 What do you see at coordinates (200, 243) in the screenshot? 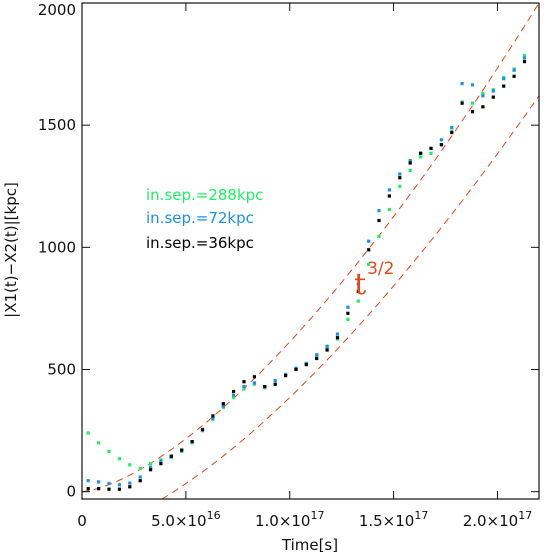
I see `legend-entry-36kpc: in.sep.=36kpc` at bounding box center [200, 243].